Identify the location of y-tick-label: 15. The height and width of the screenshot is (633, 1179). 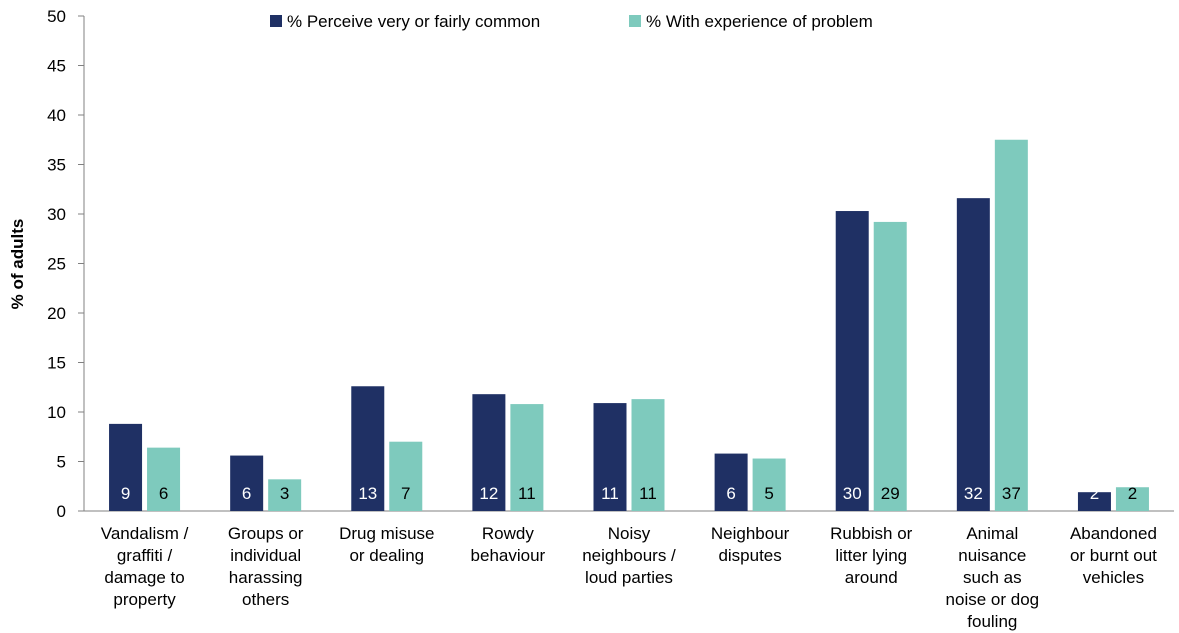
(56, 363).